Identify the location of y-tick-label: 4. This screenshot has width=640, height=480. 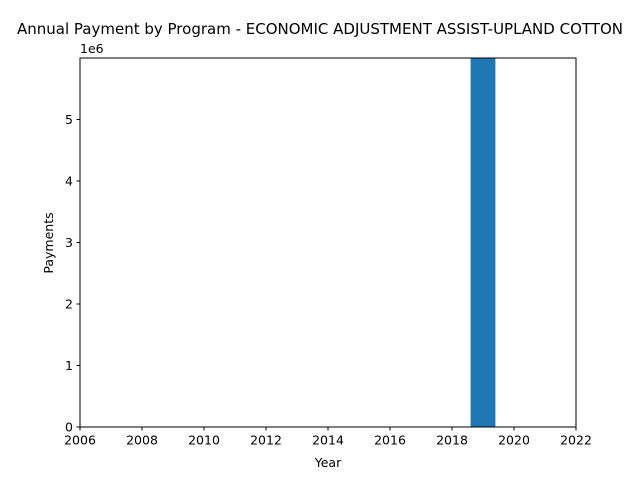
(69, 181).